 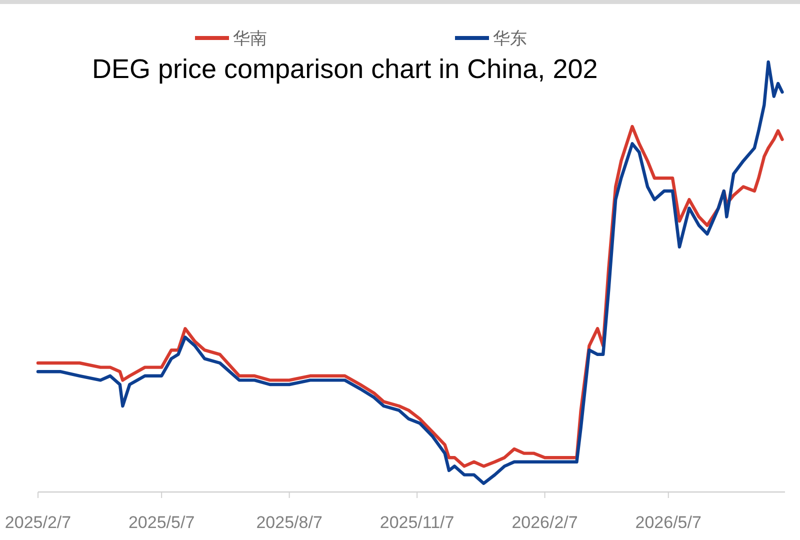 What do you see at coordinates (417, 522) in the screenshot?
I see `x-tick-label: 2025/11/7` at bounding box center [417, 522].